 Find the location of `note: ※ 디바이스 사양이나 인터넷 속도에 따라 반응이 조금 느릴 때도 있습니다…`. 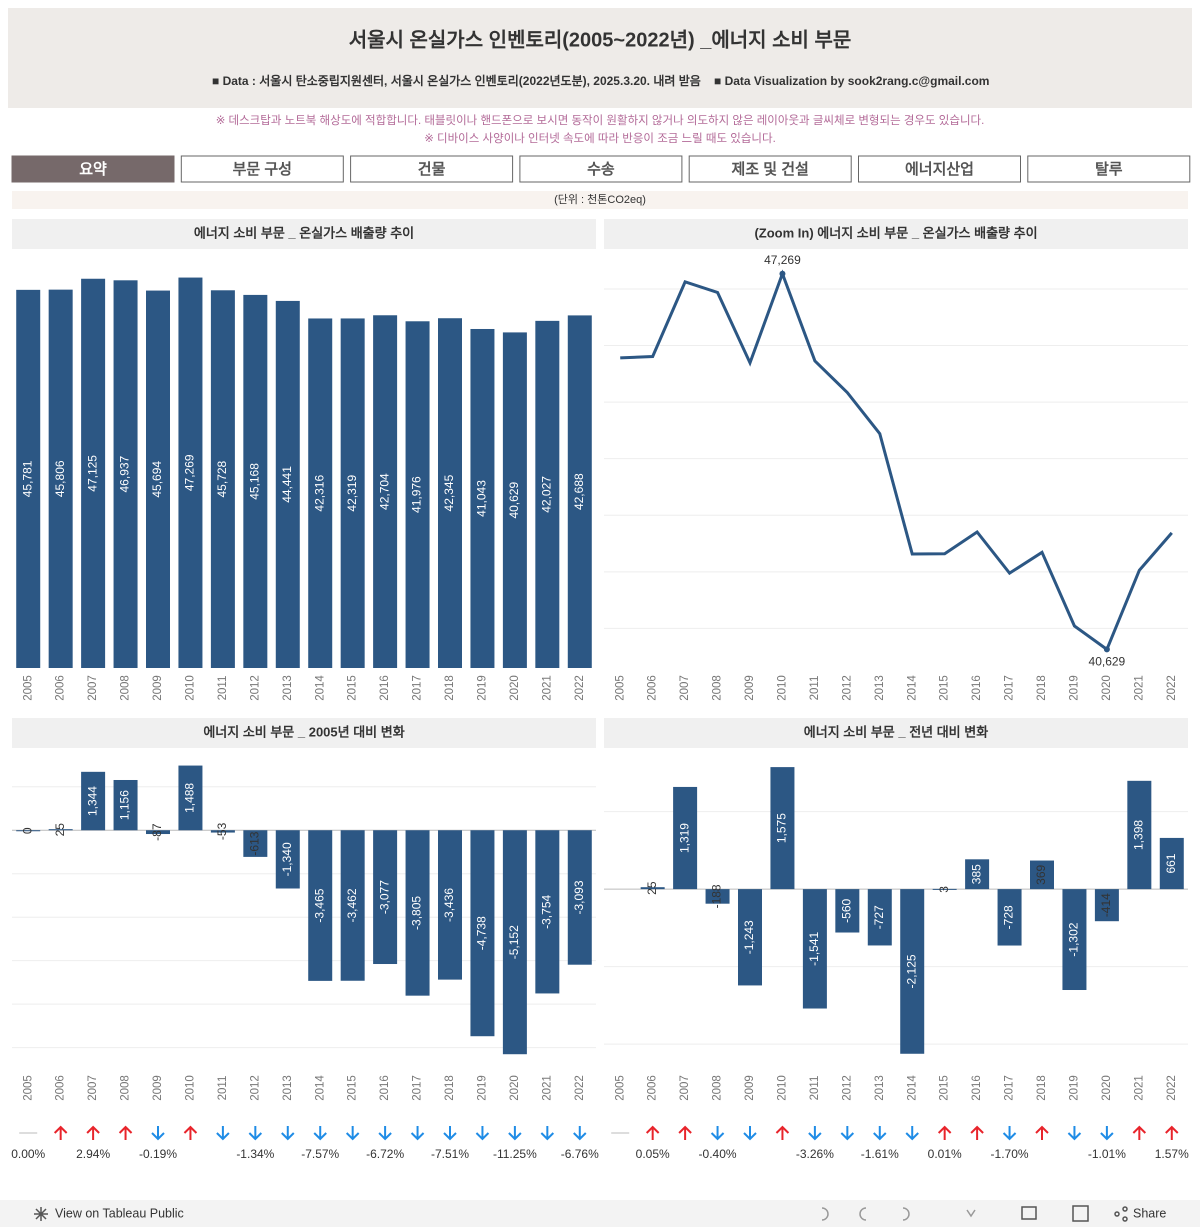

note: ※ 디바이스 사양이나 인터넷 속도에 따라 반응이 조금 느릴 때도 있습니다… is located at coordinates (600, 138).